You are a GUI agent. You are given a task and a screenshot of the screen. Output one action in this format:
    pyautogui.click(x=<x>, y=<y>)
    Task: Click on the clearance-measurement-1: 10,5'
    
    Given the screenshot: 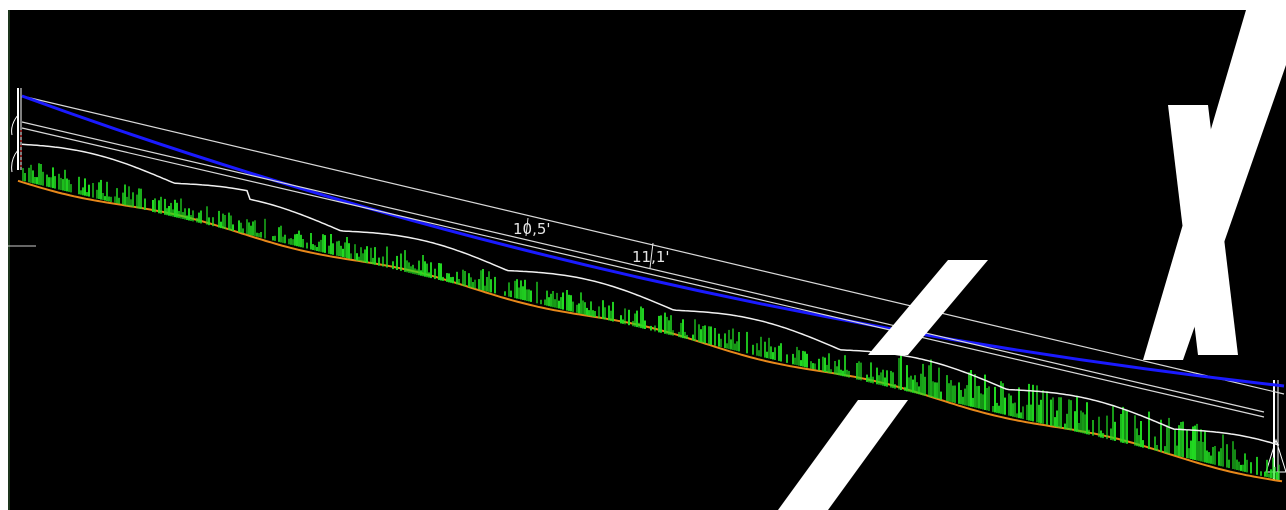 What is the action you would take?
    pyautogui.click(x=532, y=227)
    